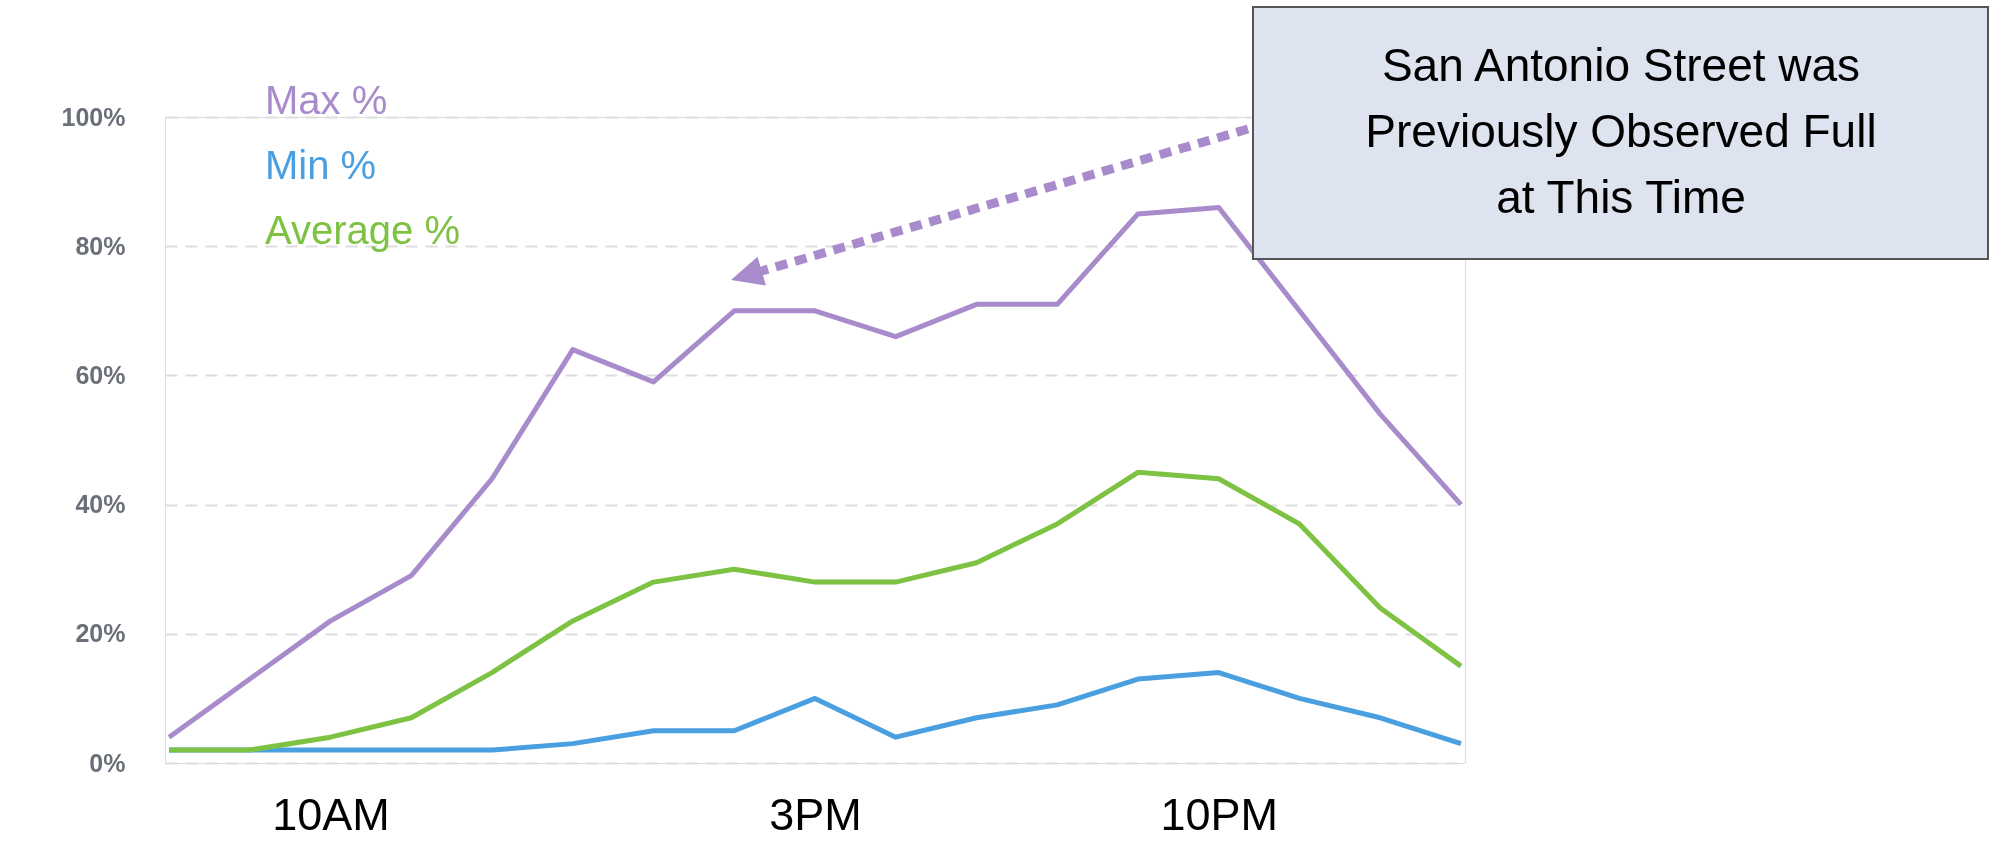 The height and width of the screenshot is (860, 1994). Describe the element at coordinates (100, 633) in the screenshot. I see `y-tick-label: 20%` at that location.